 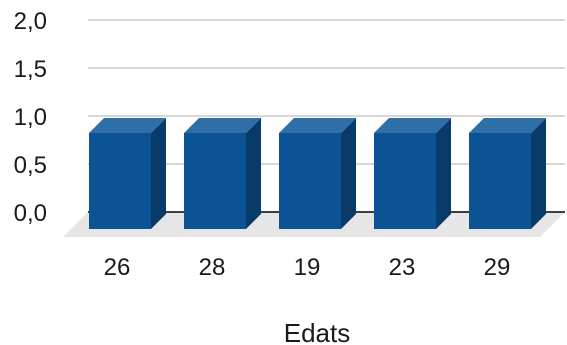 I want to click on x-axis-ticks: 26 28 19 23 29, so click(x=307, y=267).